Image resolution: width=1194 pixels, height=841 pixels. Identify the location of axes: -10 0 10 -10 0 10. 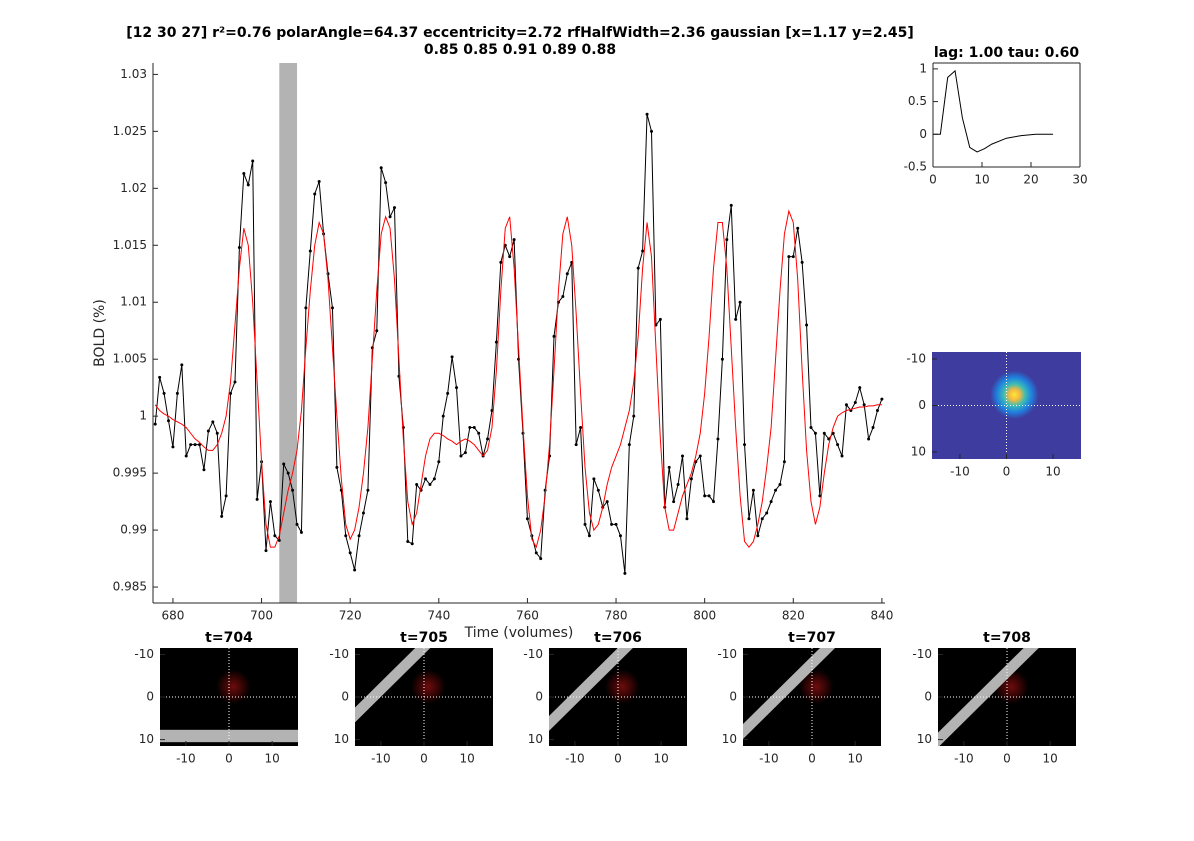
(993, 415).